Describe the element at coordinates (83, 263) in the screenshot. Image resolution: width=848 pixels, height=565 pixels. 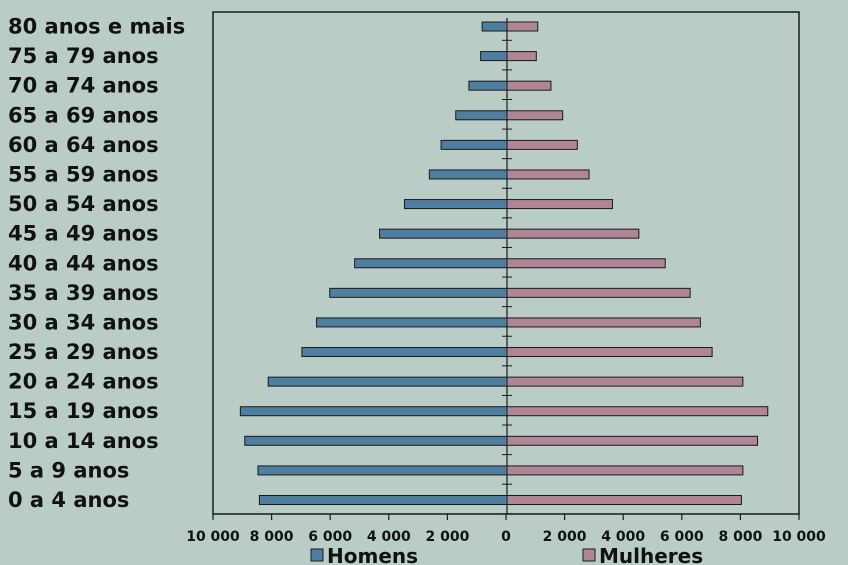
I see `age-group-label: 40 a 44 anos` at that location.